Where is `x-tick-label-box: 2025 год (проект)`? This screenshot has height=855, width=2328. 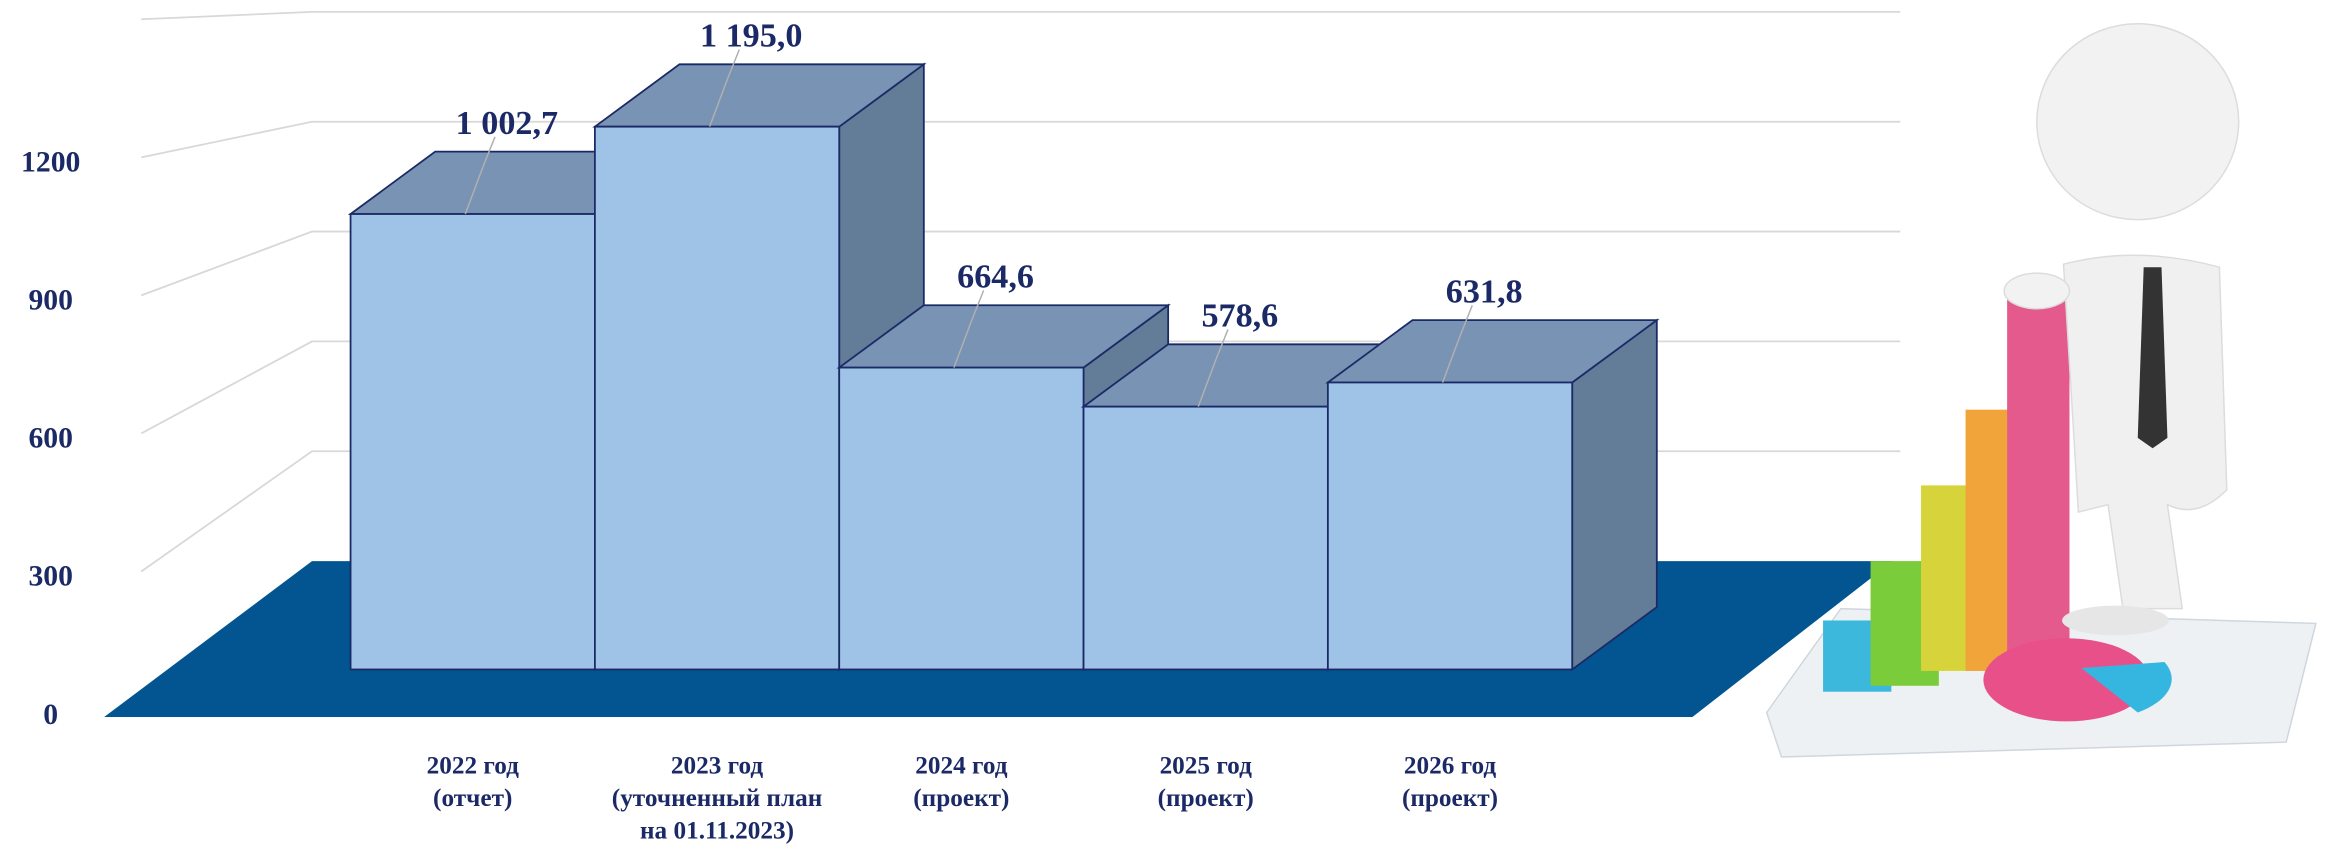
x-tick-label-box: 2025 год (проект) is located at coordinates (1205, 781).